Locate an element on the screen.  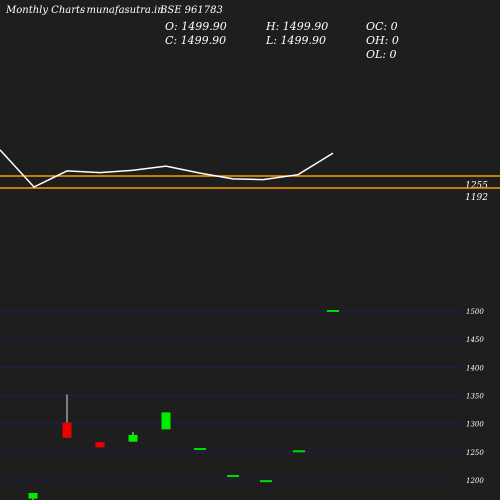
ol-value: OL: 0 is located at coordinates (381, 54).